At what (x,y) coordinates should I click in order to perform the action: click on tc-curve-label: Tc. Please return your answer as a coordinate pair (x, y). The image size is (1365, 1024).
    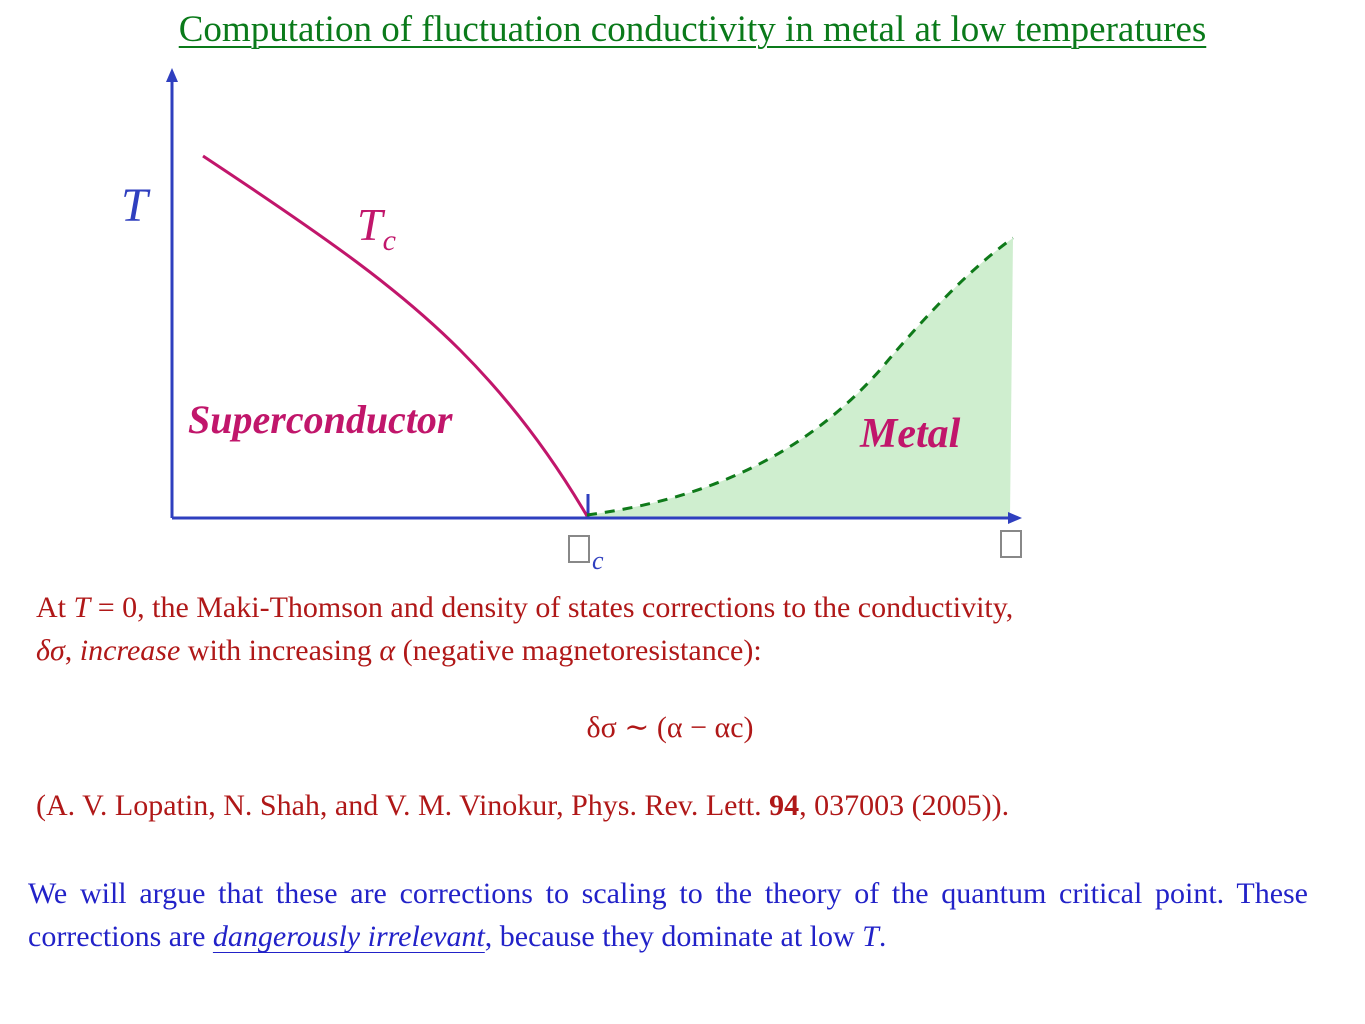
    Looking at the image, I should click on (376, 228).